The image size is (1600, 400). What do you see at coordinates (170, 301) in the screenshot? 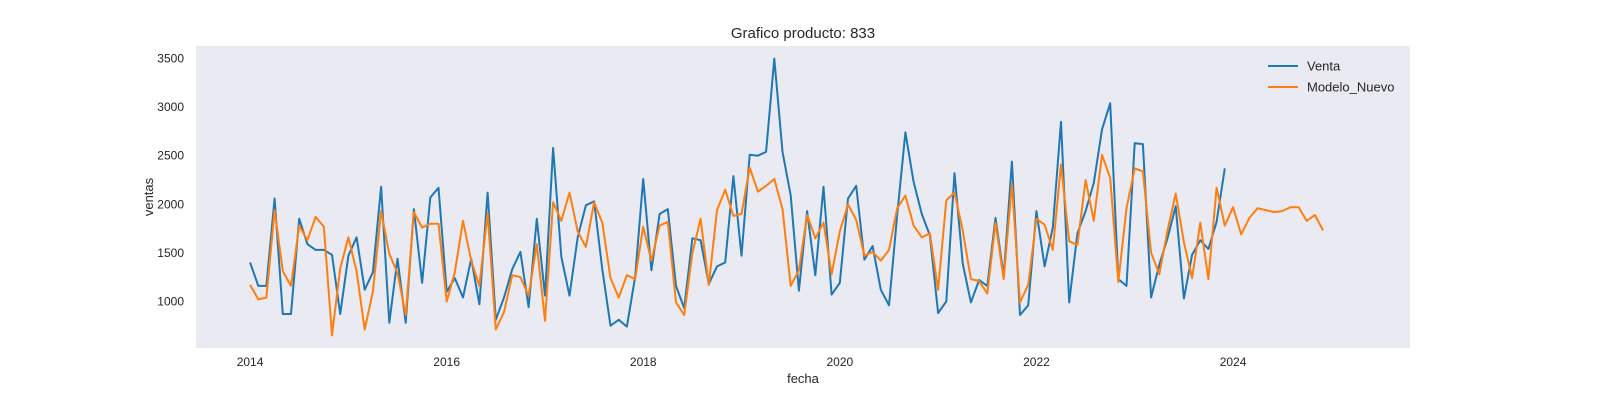
I see `y-tick-label: 1000` at bounding box center [170, 301].